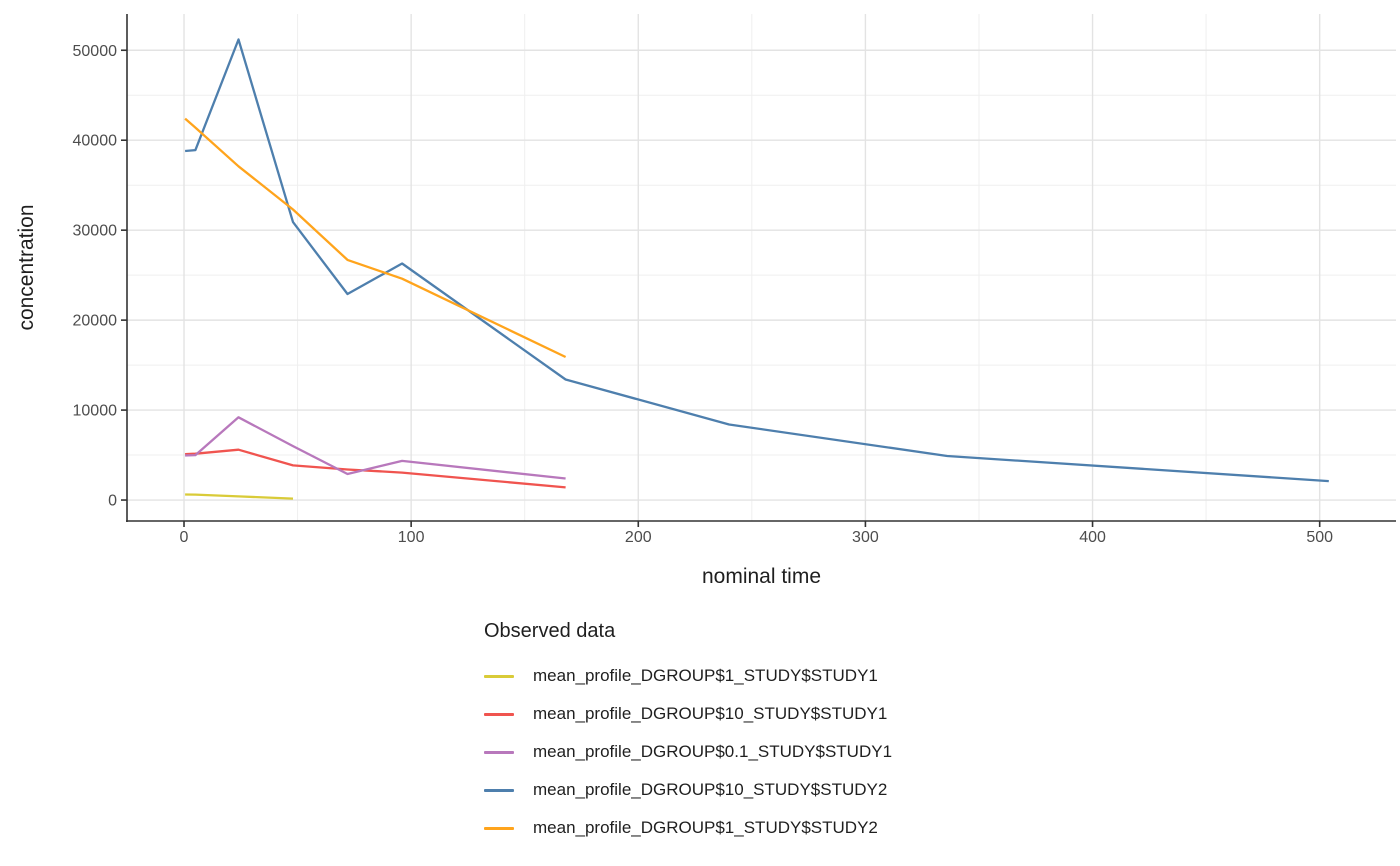  Describe the element at coordinates (411, 537) in the screenshot. I see `x-tick-label: 100` at that location.